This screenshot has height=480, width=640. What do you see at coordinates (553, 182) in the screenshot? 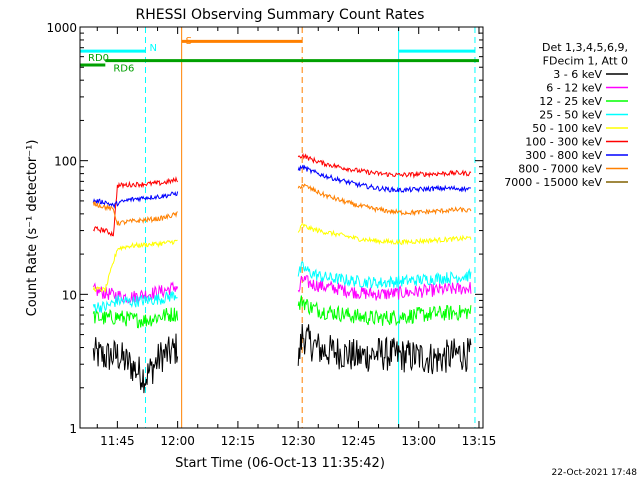
I see `legend-label-8: 7000 - 15000 keV` at bounding box center [553, 182].